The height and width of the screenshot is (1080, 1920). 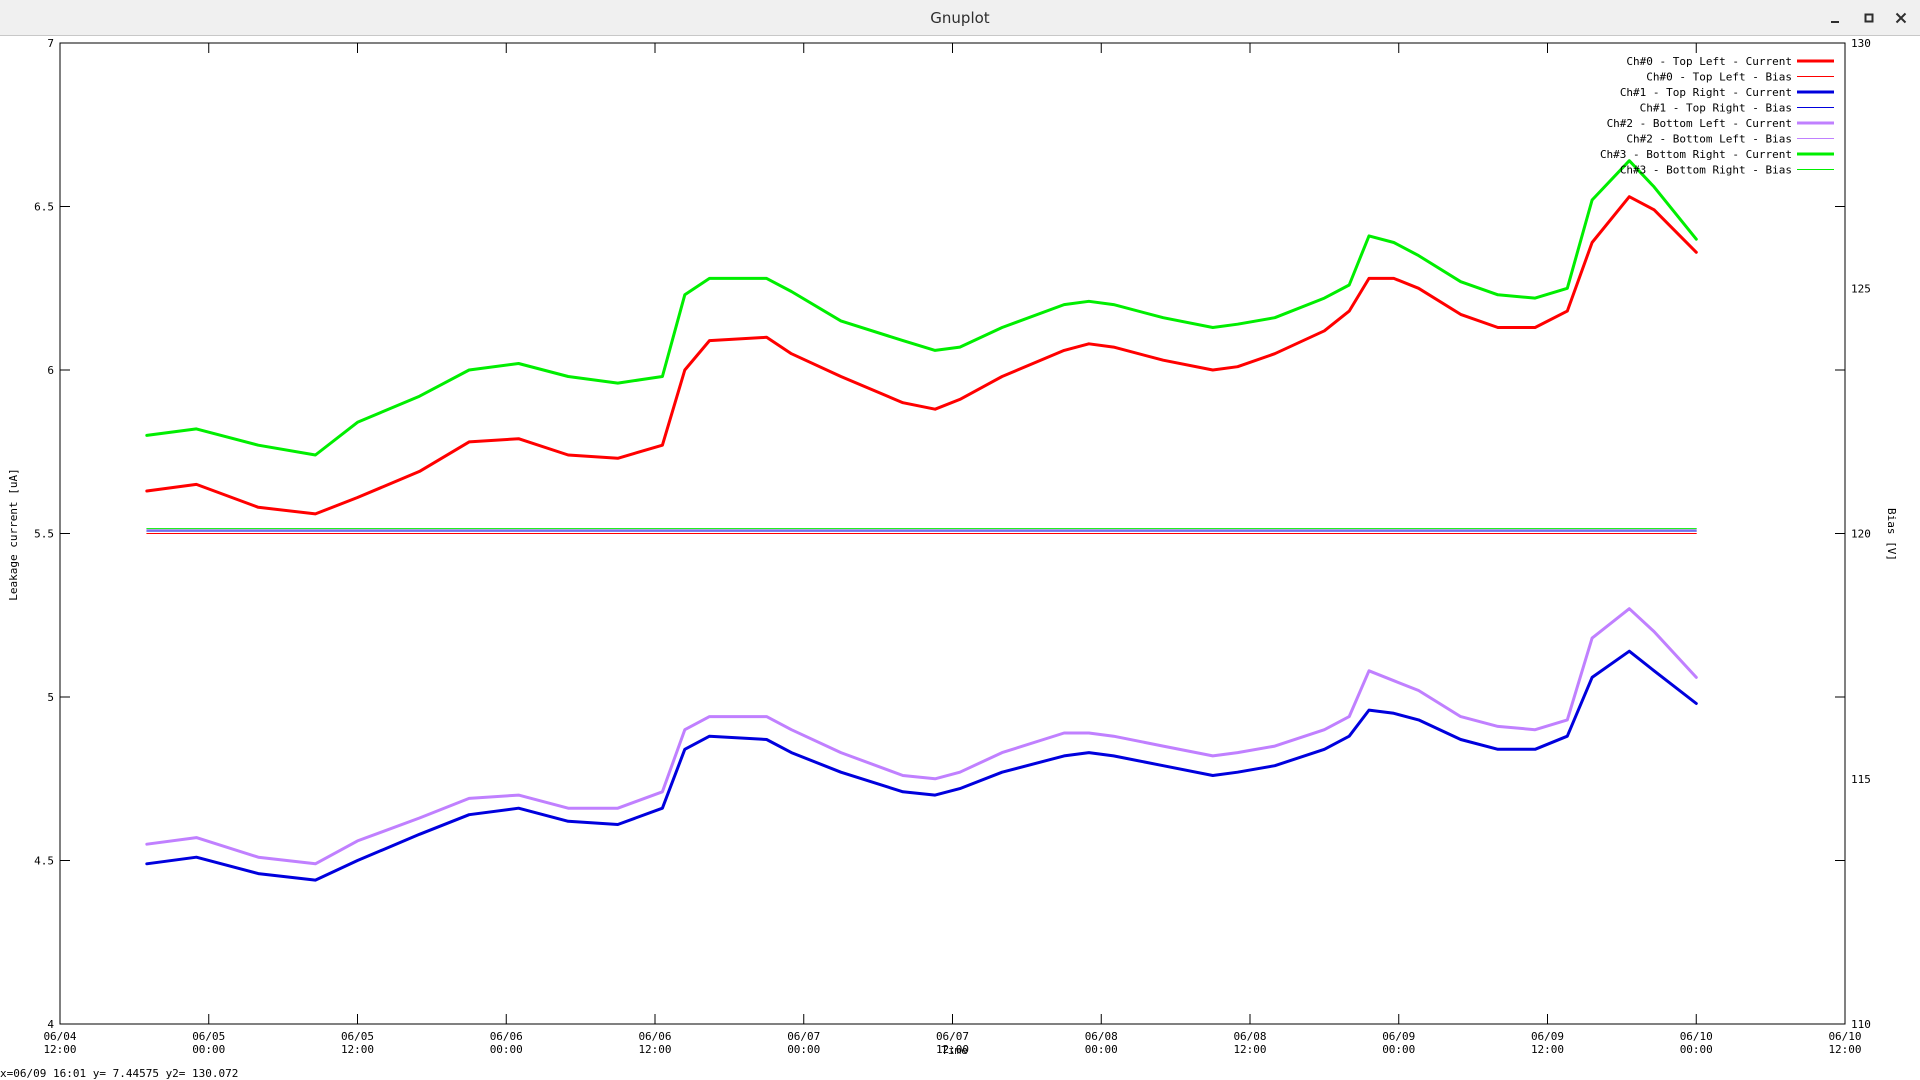 I want to click on y2-tick-label: 120, so click(x=1861, y=534).